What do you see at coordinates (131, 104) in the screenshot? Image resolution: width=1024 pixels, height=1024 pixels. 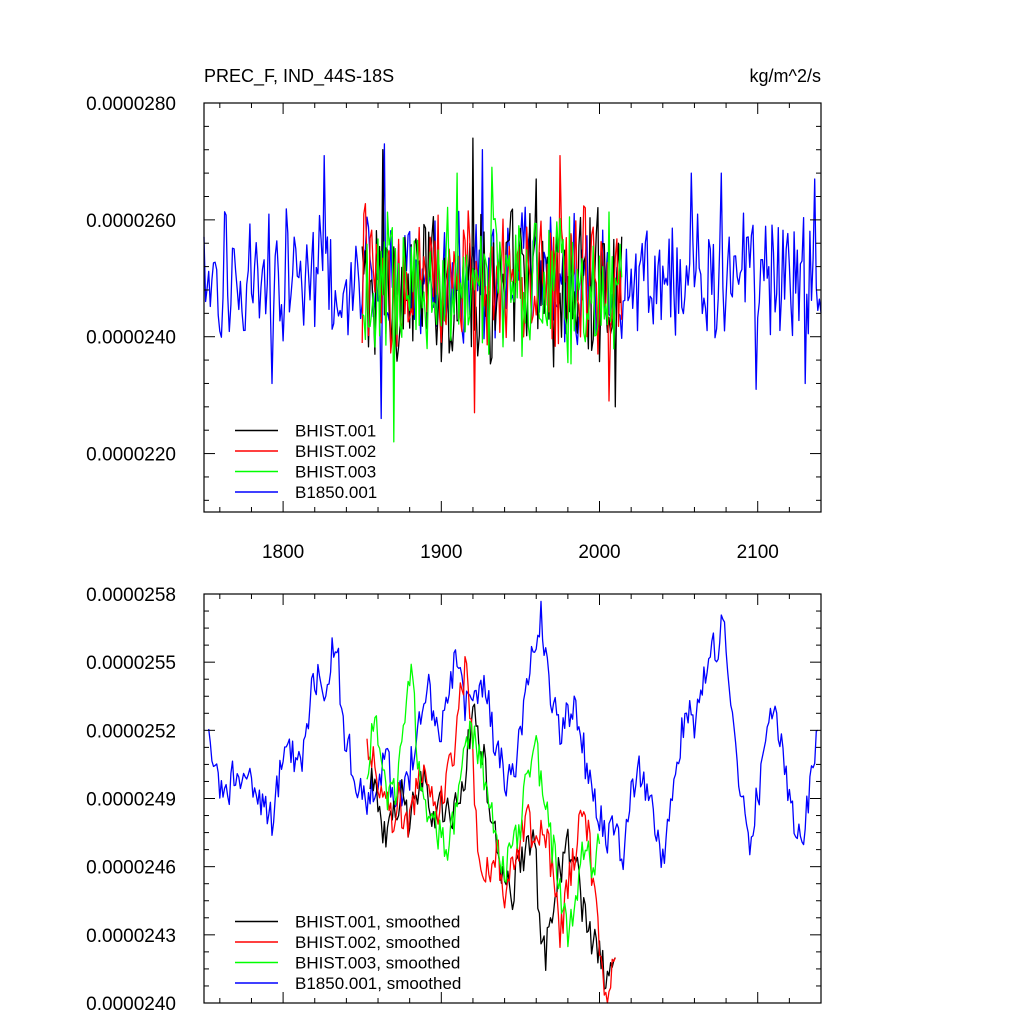 I see `y-tick-label: 0.0000280` at bounding box center [131, 104].